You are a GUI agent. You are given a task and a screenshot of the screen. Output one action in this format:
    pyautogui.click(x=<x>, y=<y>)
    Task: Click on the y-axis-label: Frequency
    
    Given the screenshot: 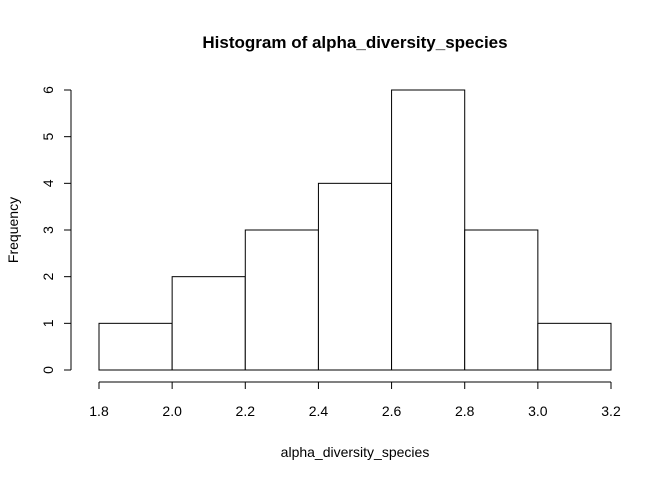 What is the action you would take?
    pyautogui.click(x=13, y=230)
    